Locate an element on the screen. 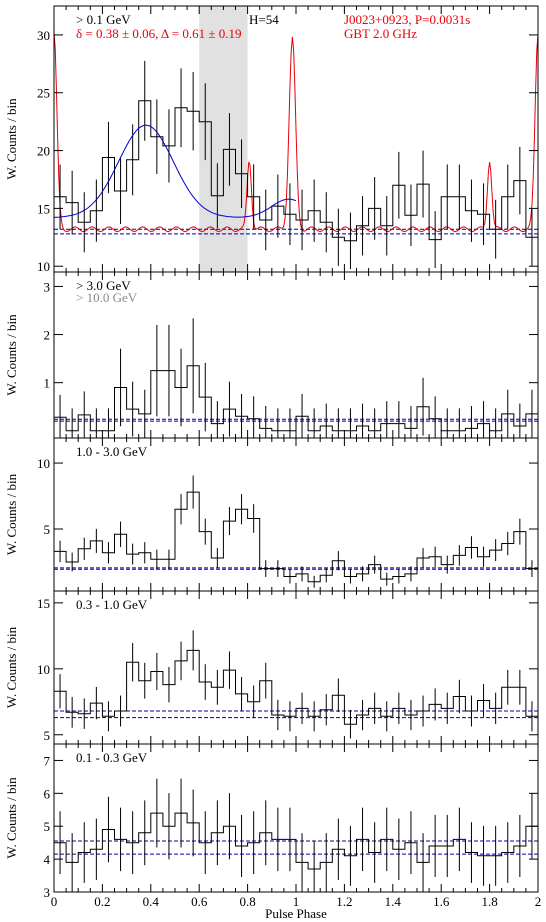 The width and height of the screenshot is (546, 922). stats-label: δ = 0.38 ± 0.06, Δ = 0.61 ± 0.19 is located at coordinates (158, 33).